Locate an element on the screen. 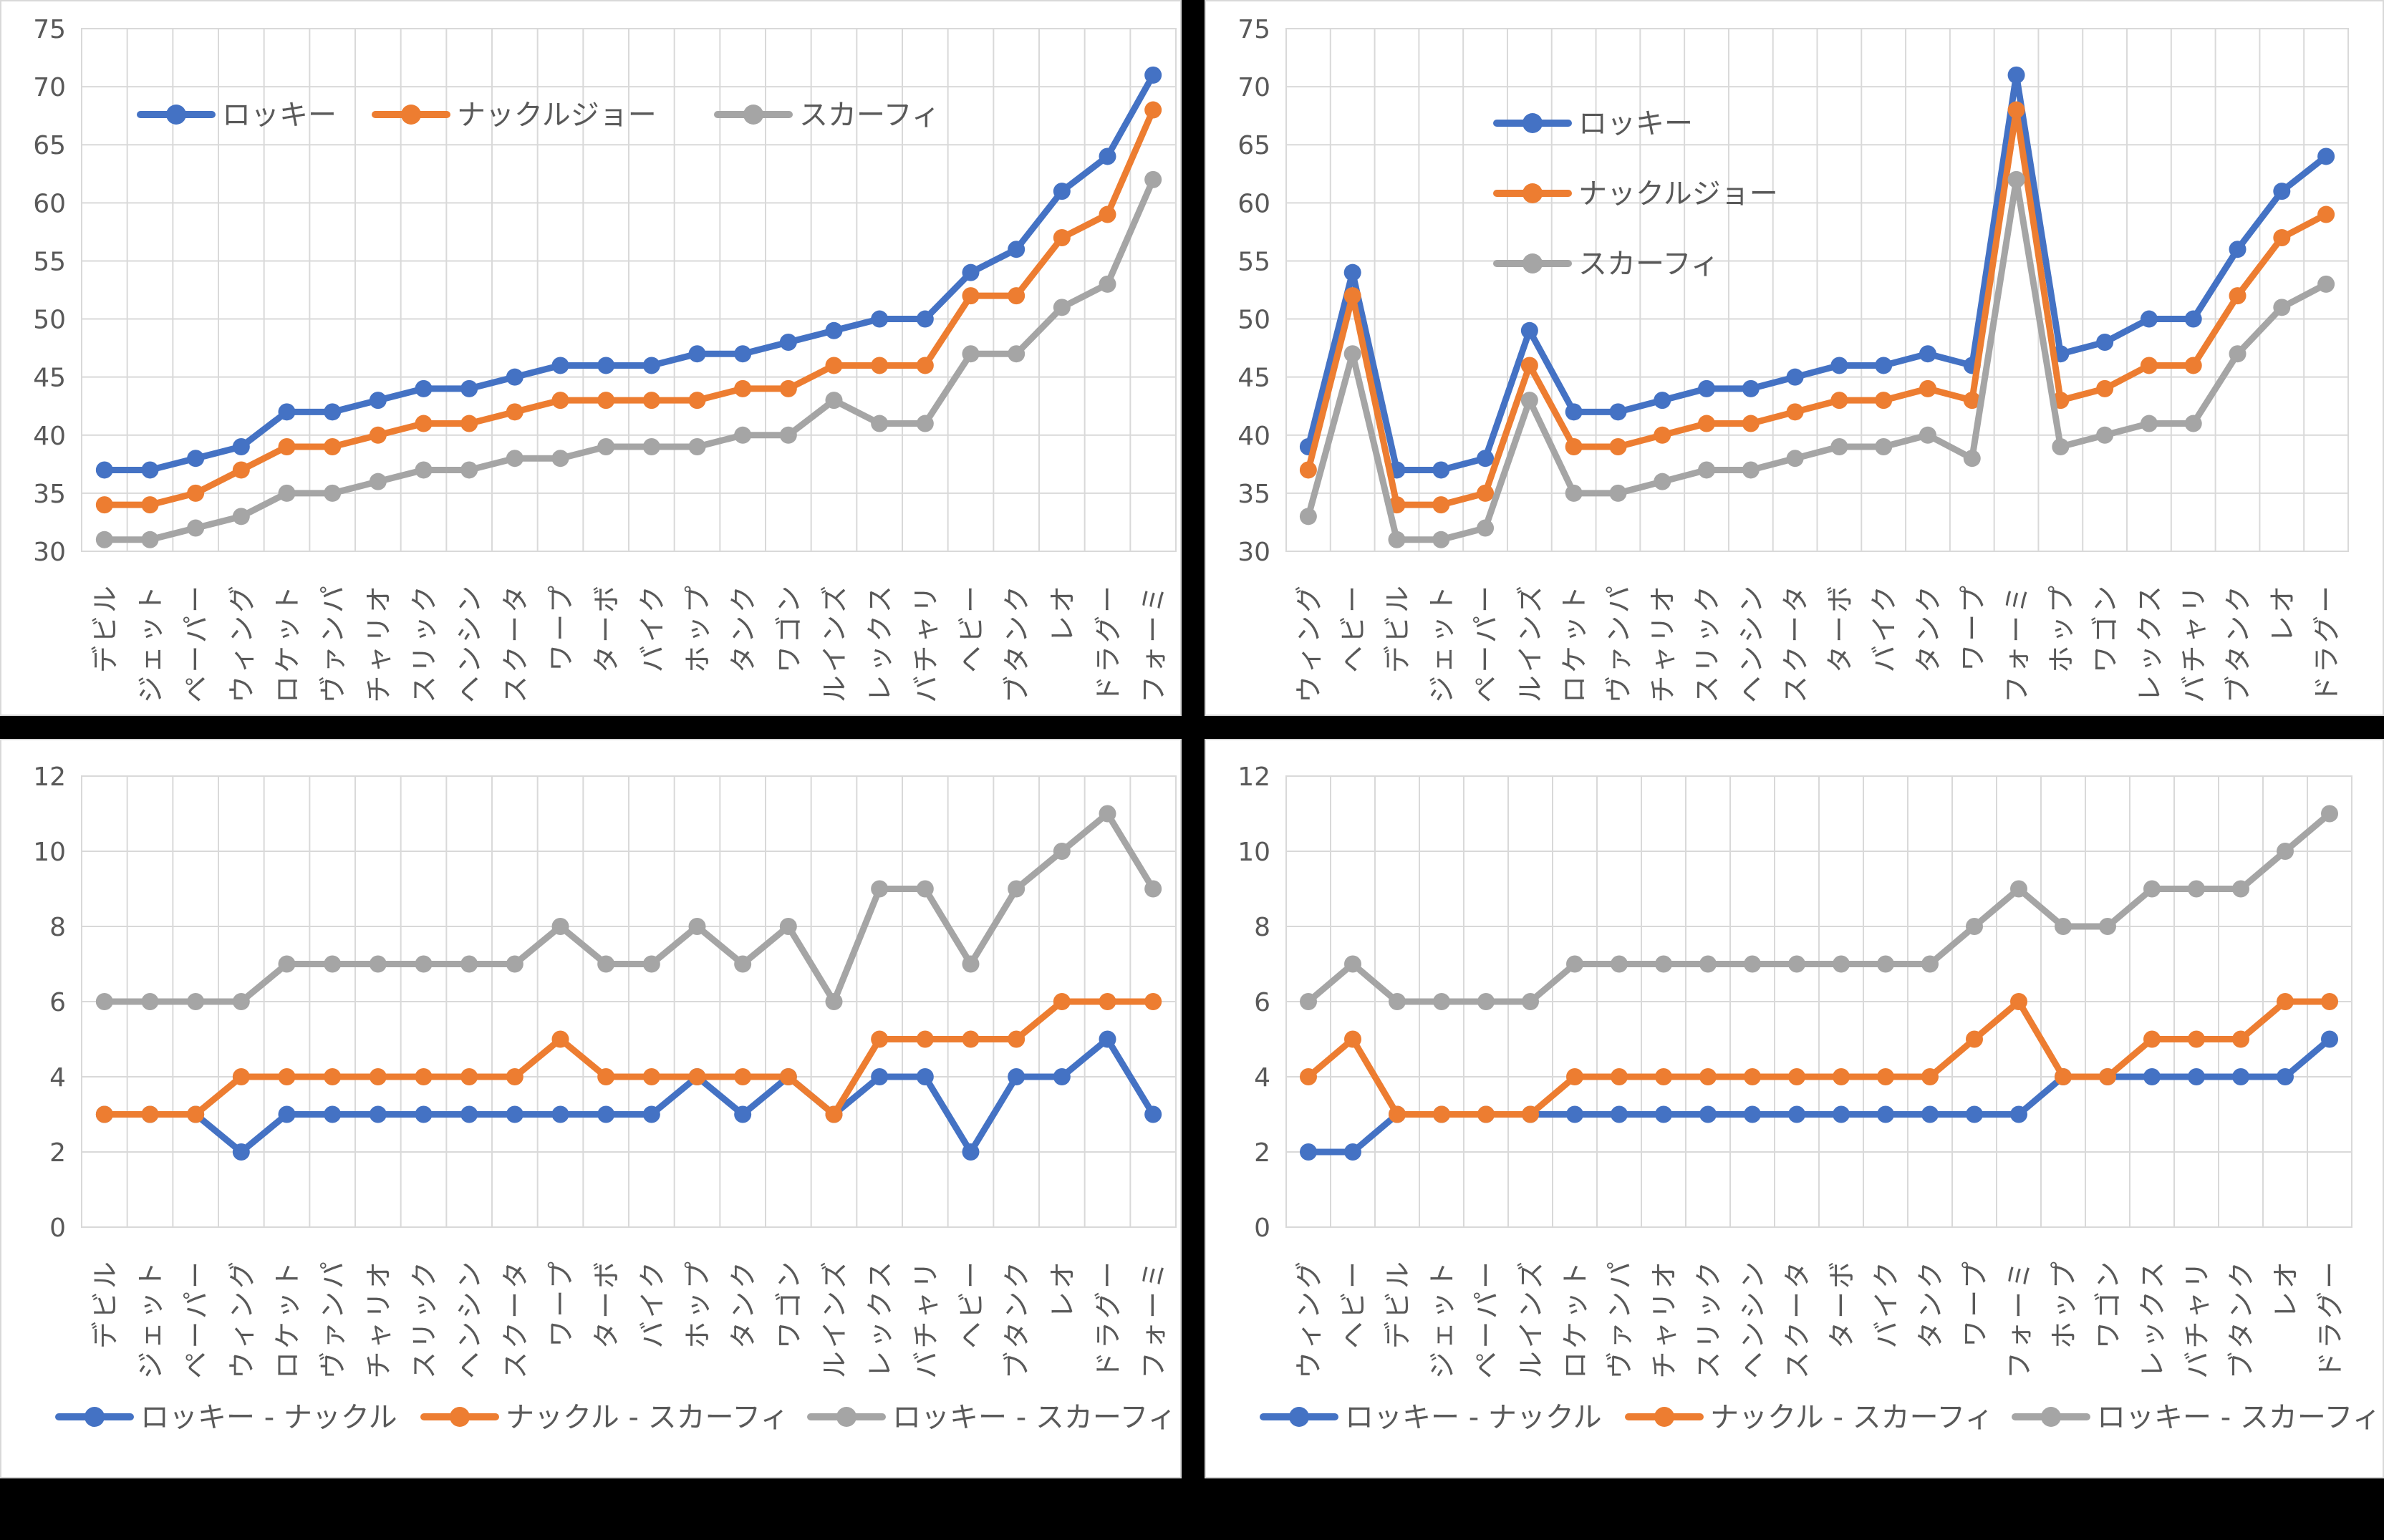 The image size is (2384, 1540). legend: ロッキー ナックルジョー スカーフィ is located at coordinates (538, 116).